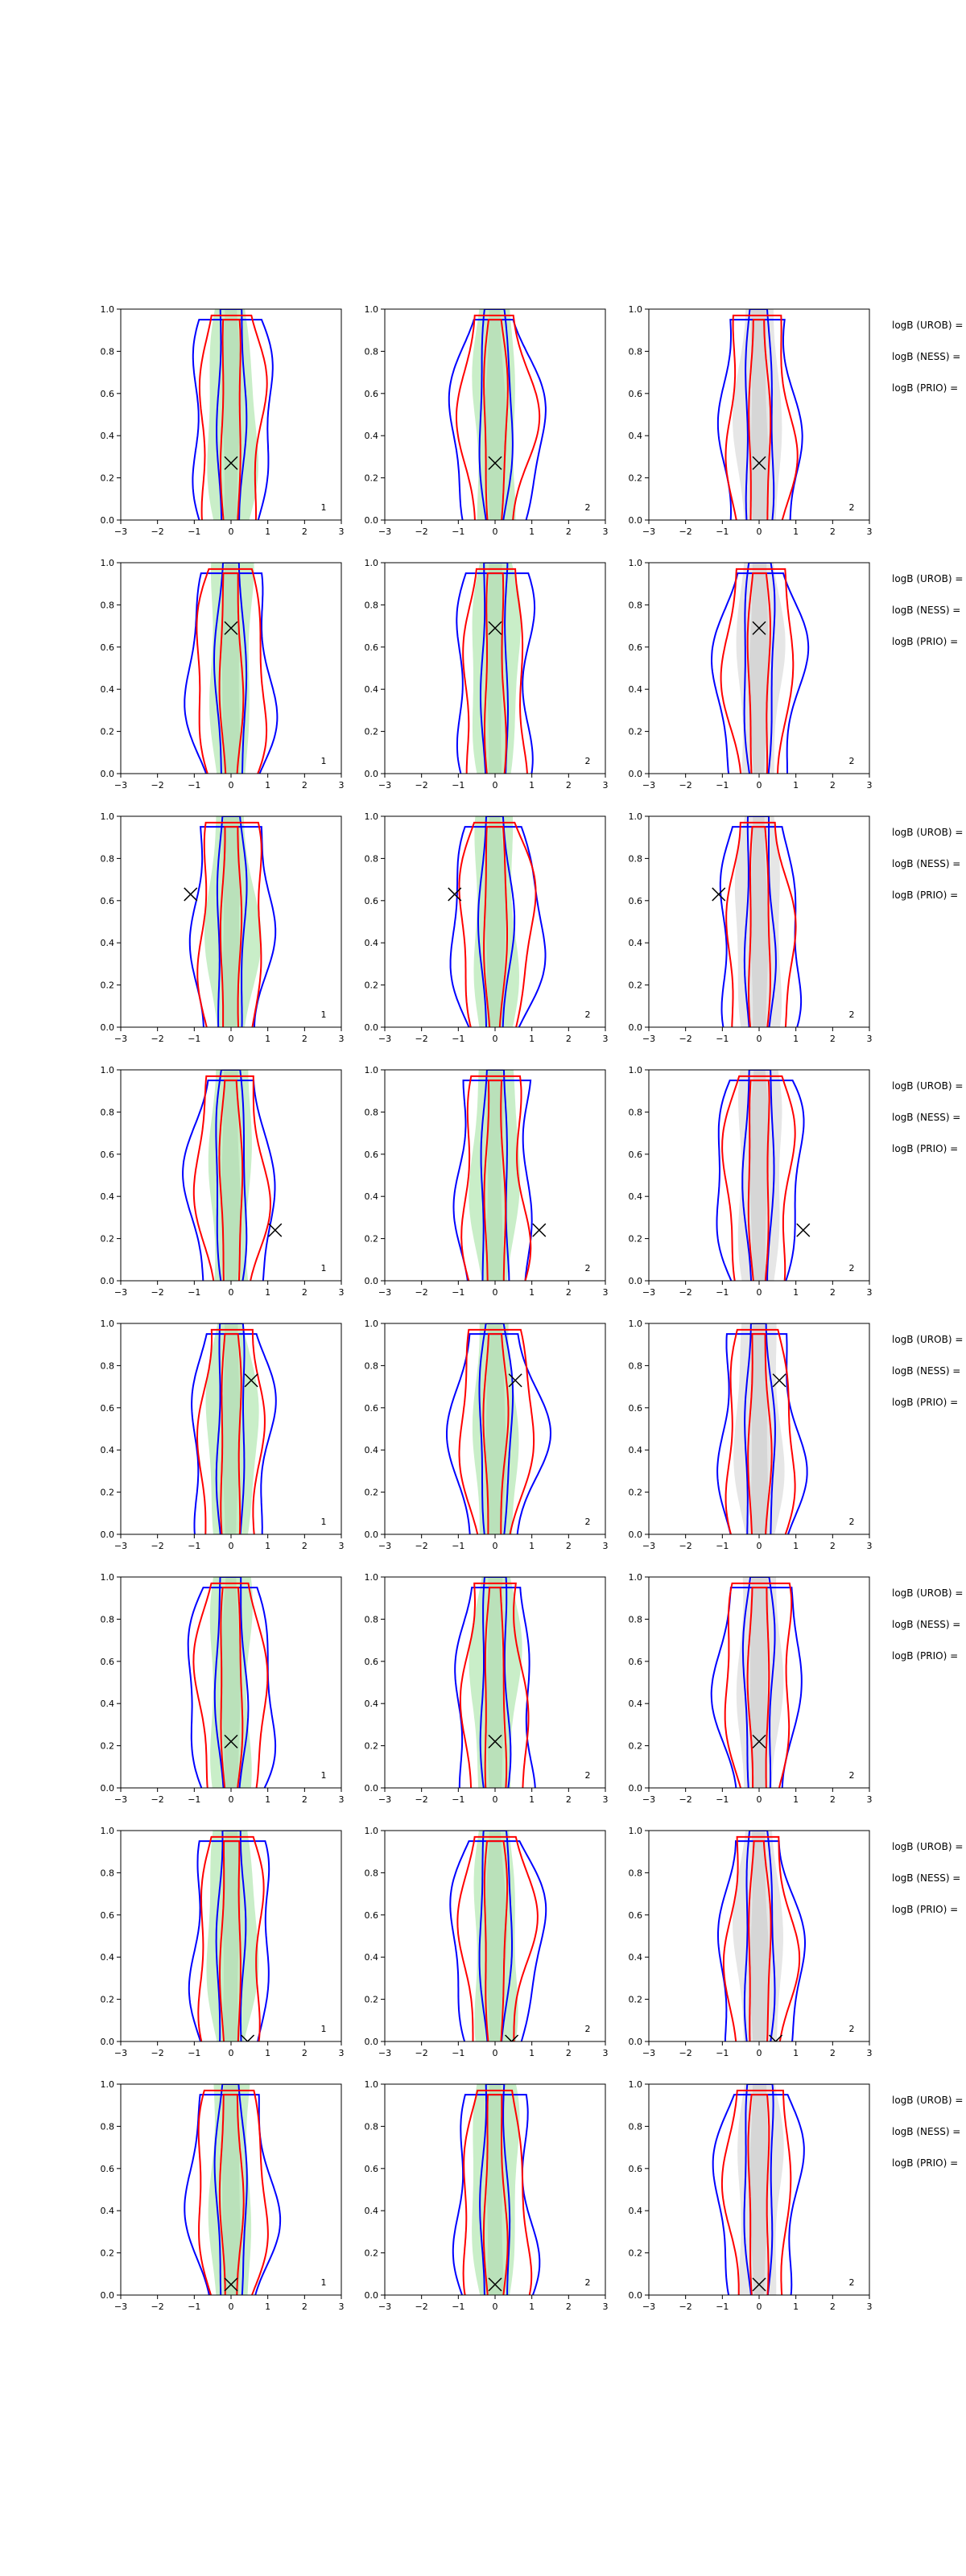 The image size is (966, 2576). I want to click on subplot-r2-c2: −3 −2 −1 0 1 2 3 0.0 0.2 0.4 0.6 0.8 1.0 2, so click(487, 674).